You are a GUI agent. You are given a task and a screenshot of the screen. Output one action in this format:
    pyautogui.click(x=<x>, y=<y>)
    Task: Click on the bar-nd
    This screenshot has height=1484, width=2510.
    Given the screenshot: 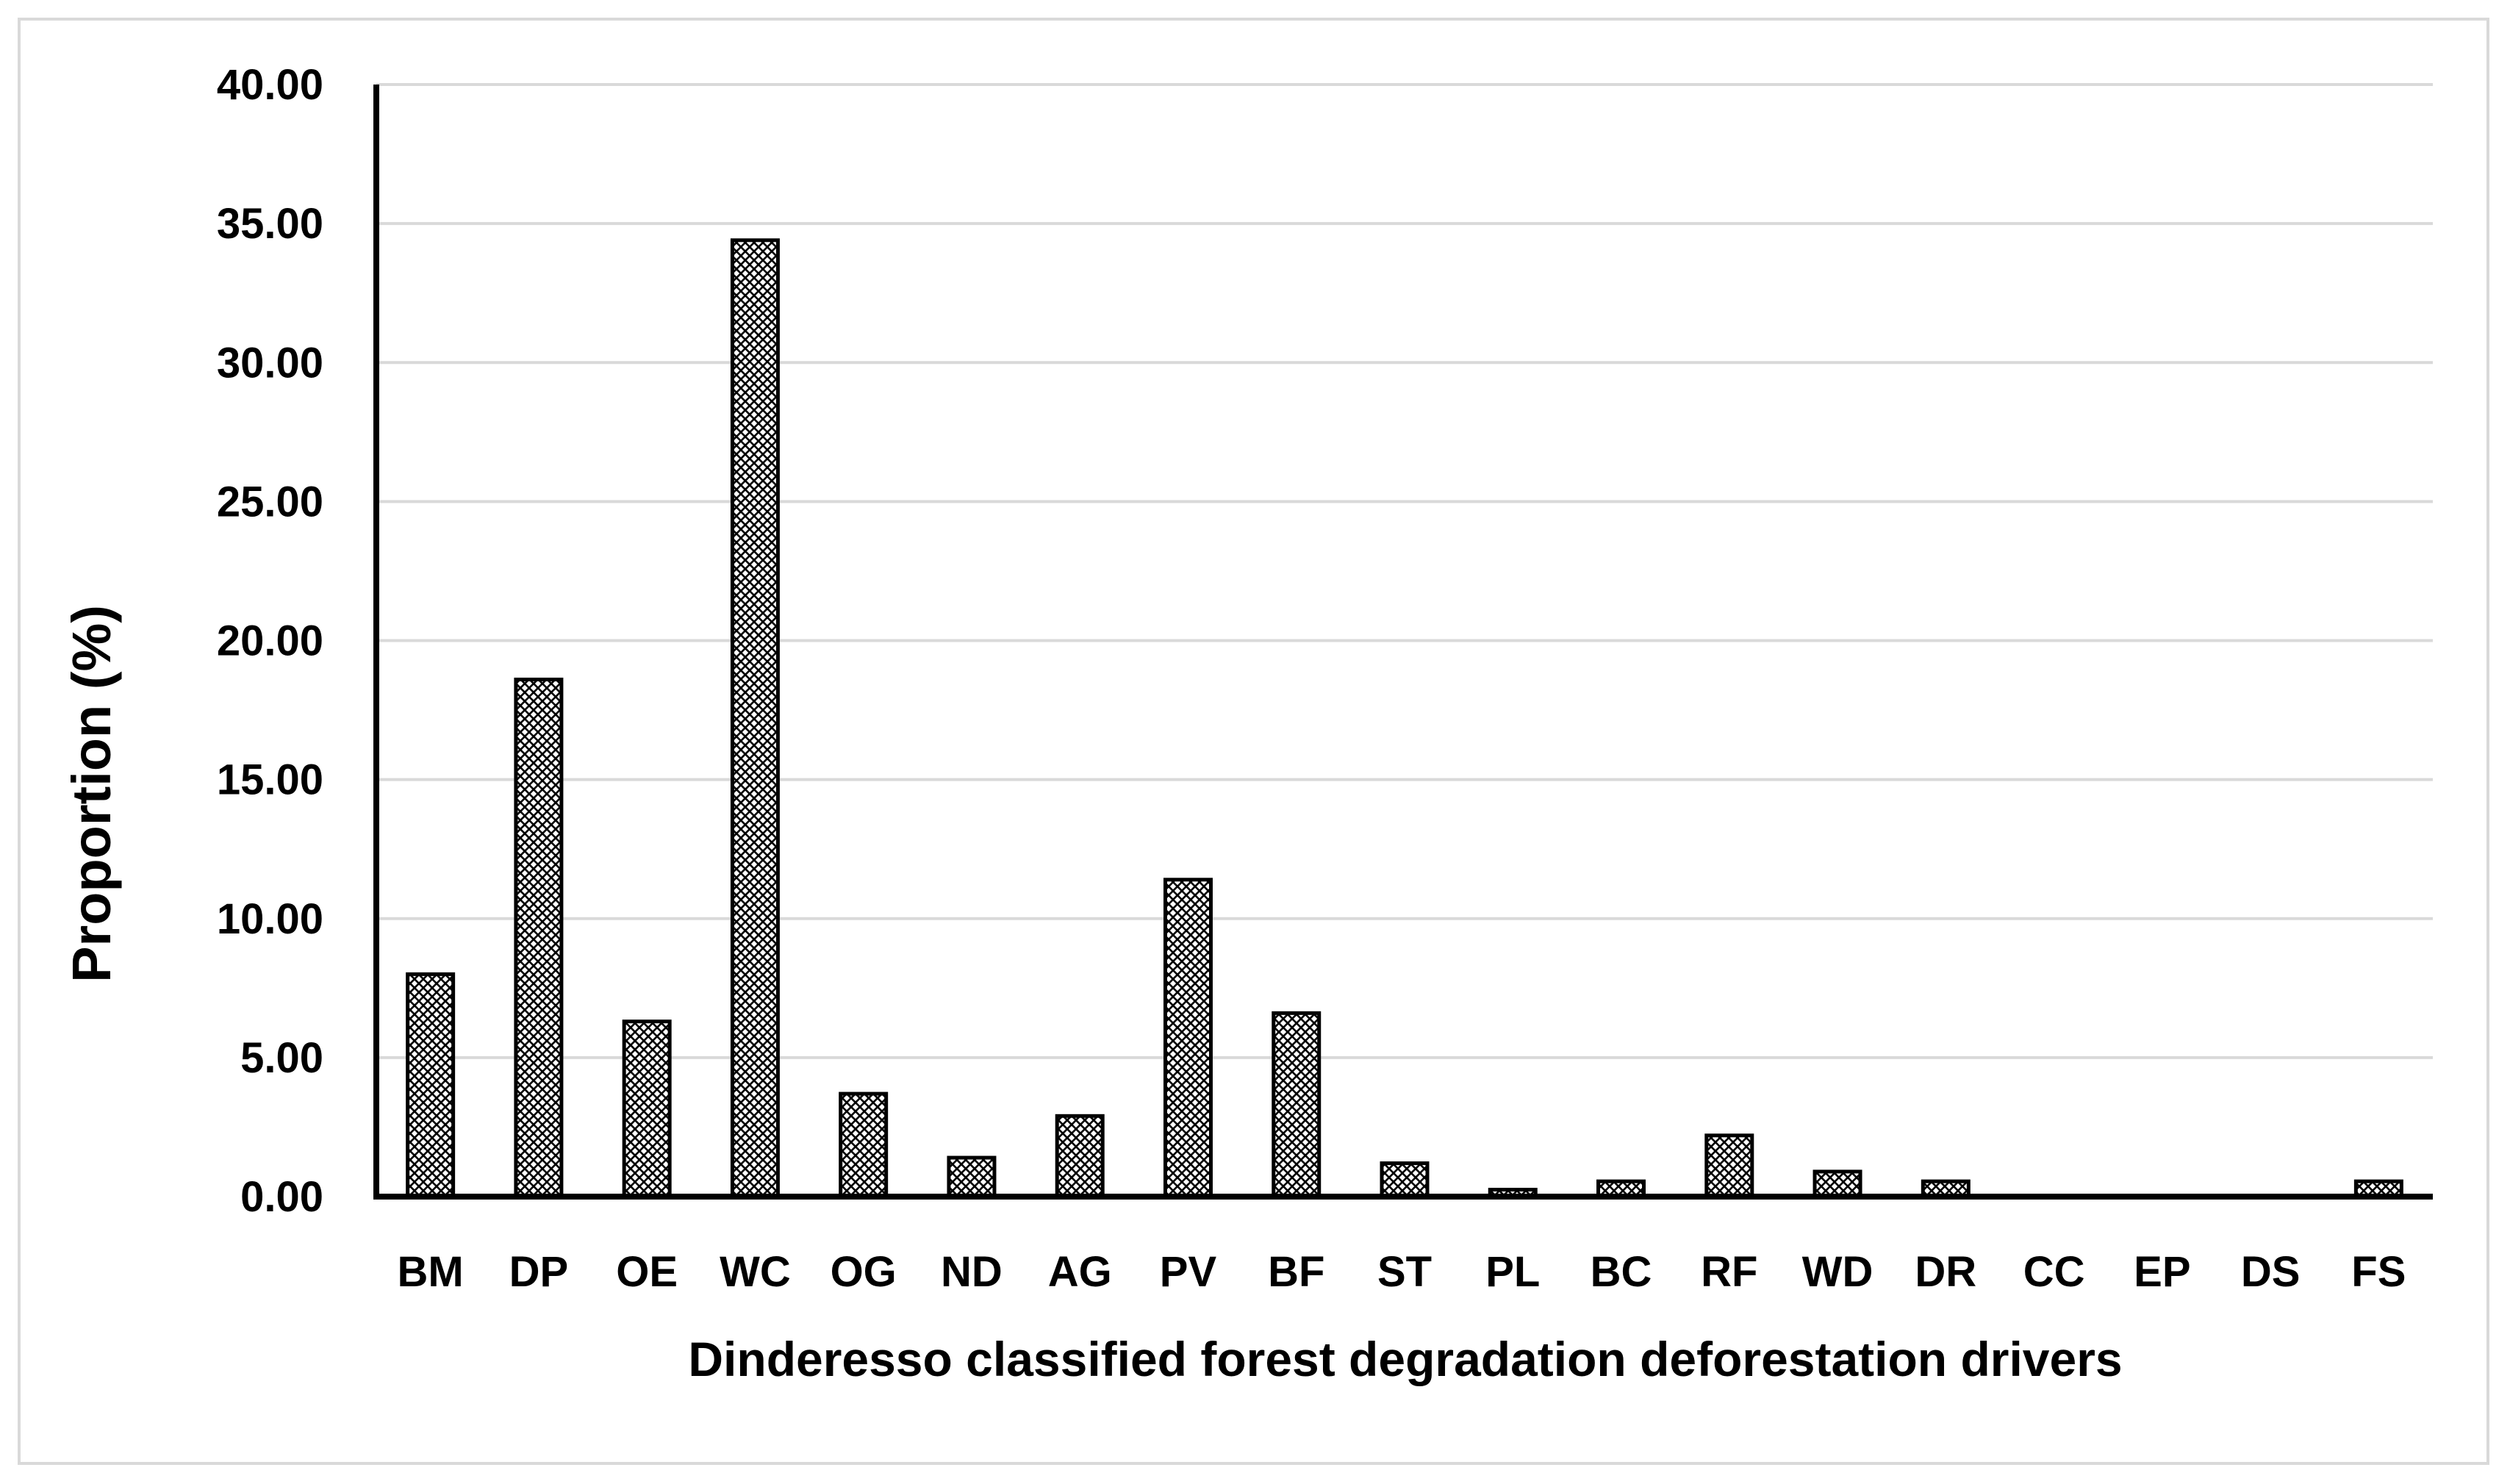 What is the action you would take?
    pyautogui.click(x=972, y=1177)
    